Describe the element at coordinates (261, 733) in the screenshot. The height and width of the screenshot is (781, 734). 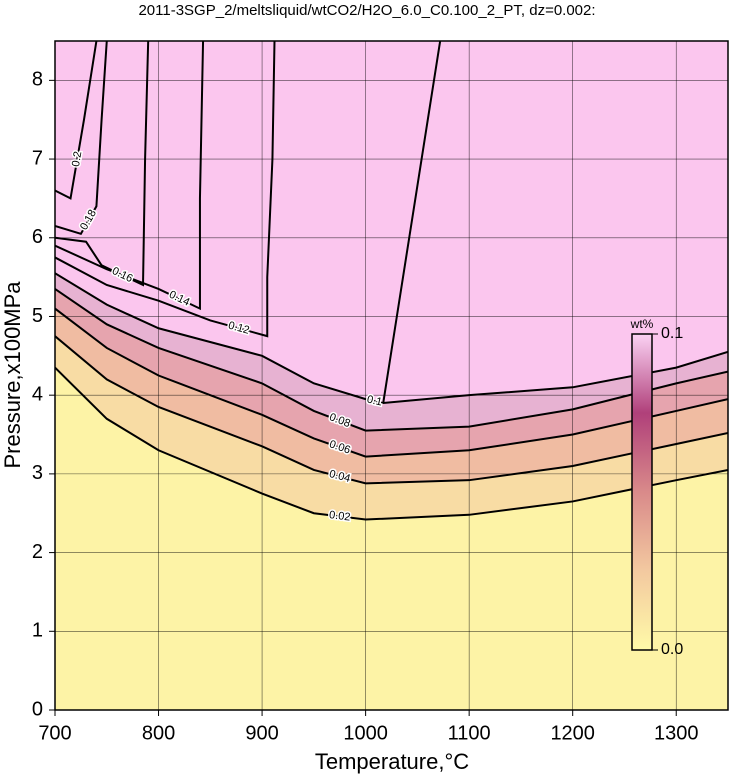
I see `x-tick-label: 900` at that location.